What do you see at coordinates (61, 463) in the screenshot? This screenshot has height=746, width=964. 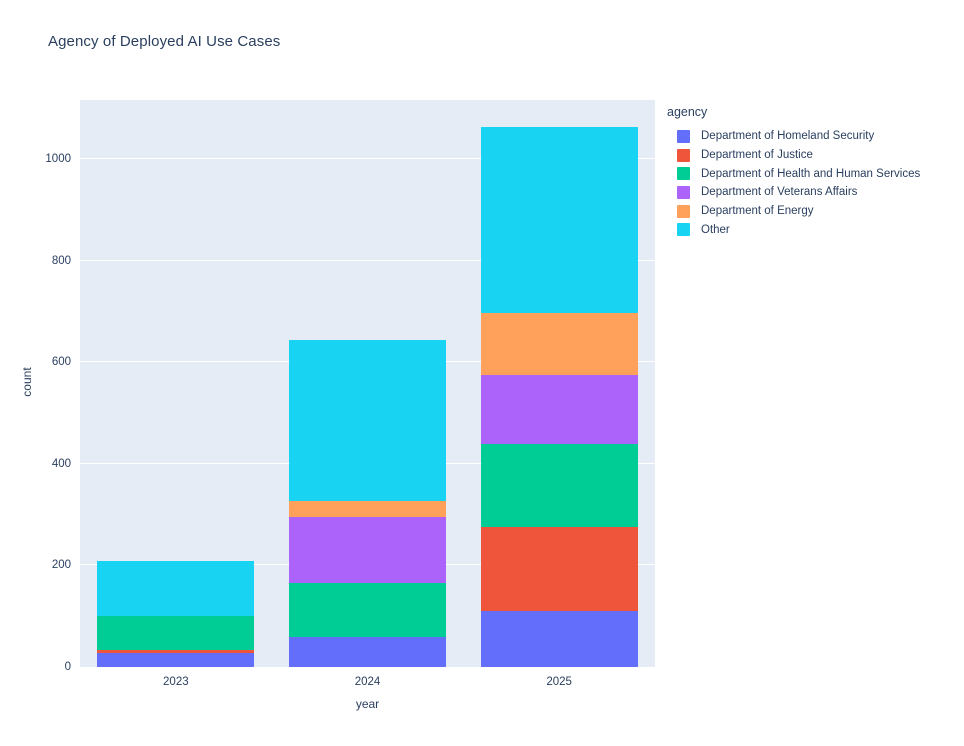 I see `y-axis-tick-label: 400` at bounding box center [61, 463].